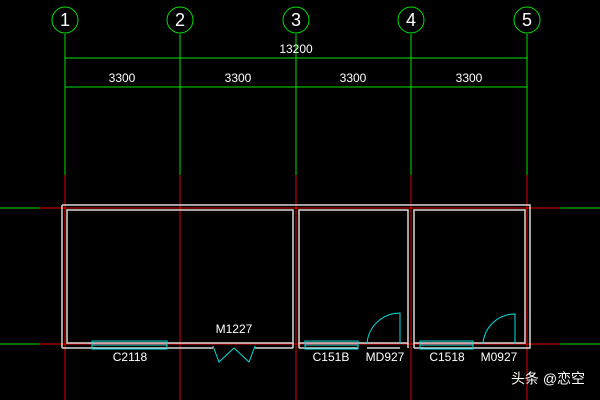 This screenshot has height=400, width=600. Describe the element at coordinates (180, 20) in the screenshot. I see `axis-label: 2` at that location.